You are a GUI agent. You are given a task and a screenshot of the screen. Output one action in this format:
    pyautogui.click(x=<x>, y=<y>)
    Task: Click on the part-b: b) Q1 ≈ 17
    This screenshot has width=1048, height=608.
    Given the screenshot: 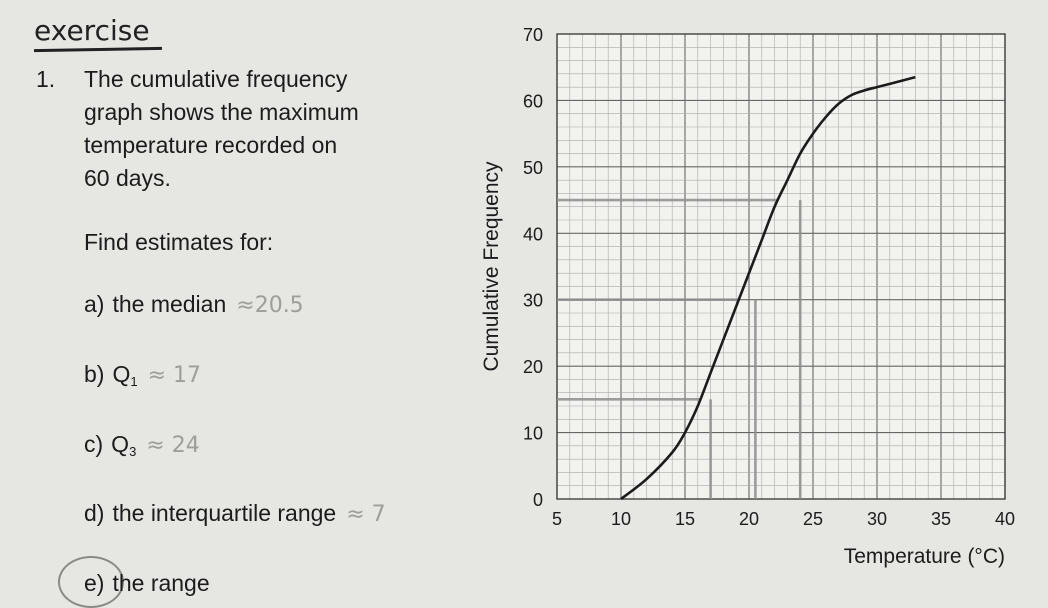 What is the action you would take?
    pyautogui.click(x=142, y=375)
    